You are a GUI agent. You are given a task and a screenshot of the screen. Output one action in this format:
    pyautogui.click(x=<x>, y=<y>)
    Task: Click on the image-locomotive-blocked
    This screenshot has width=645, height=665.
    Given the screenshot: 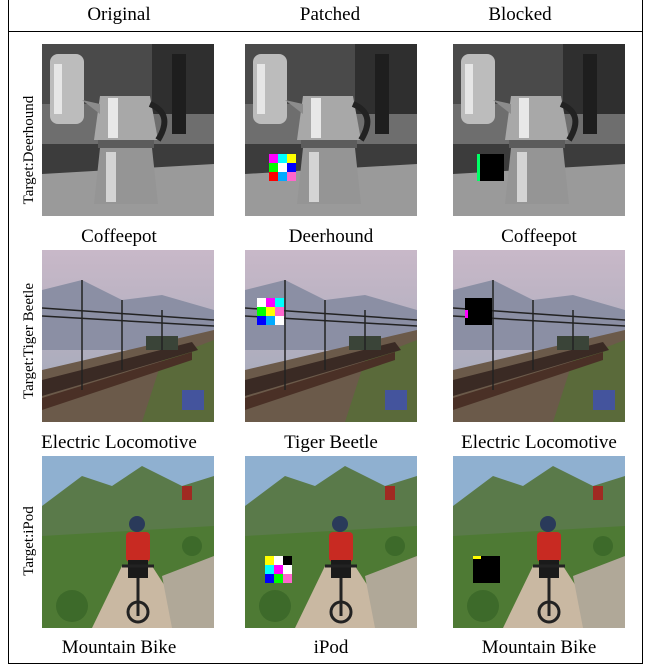 What is the action you would take?
    pyautogui.click(x=539, y=336)
    